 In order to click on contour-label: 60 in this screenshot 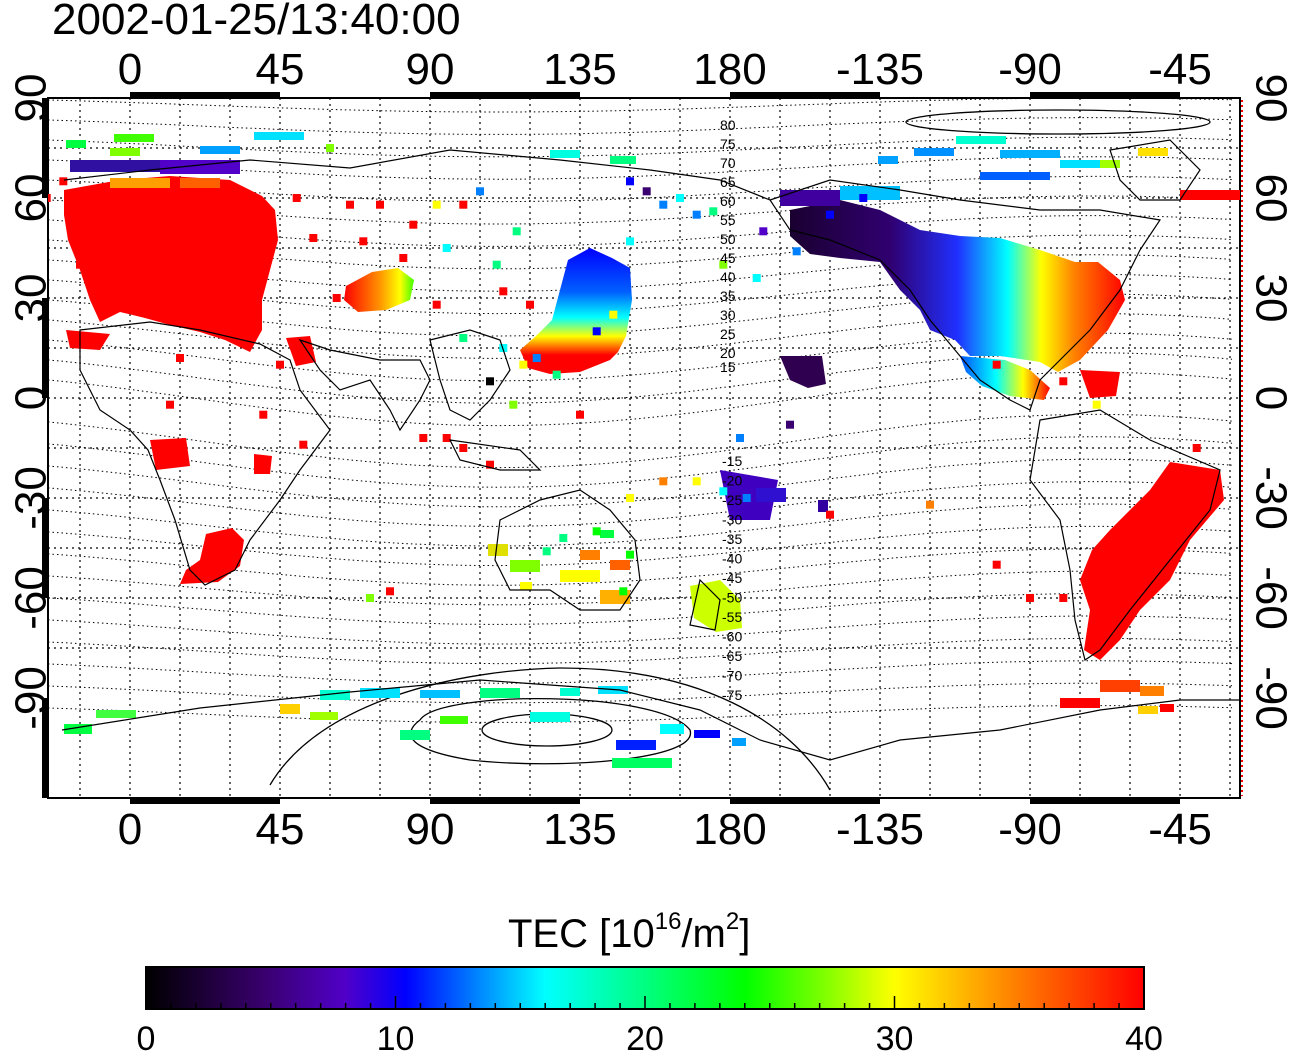, I will do `click(728, 201)`.